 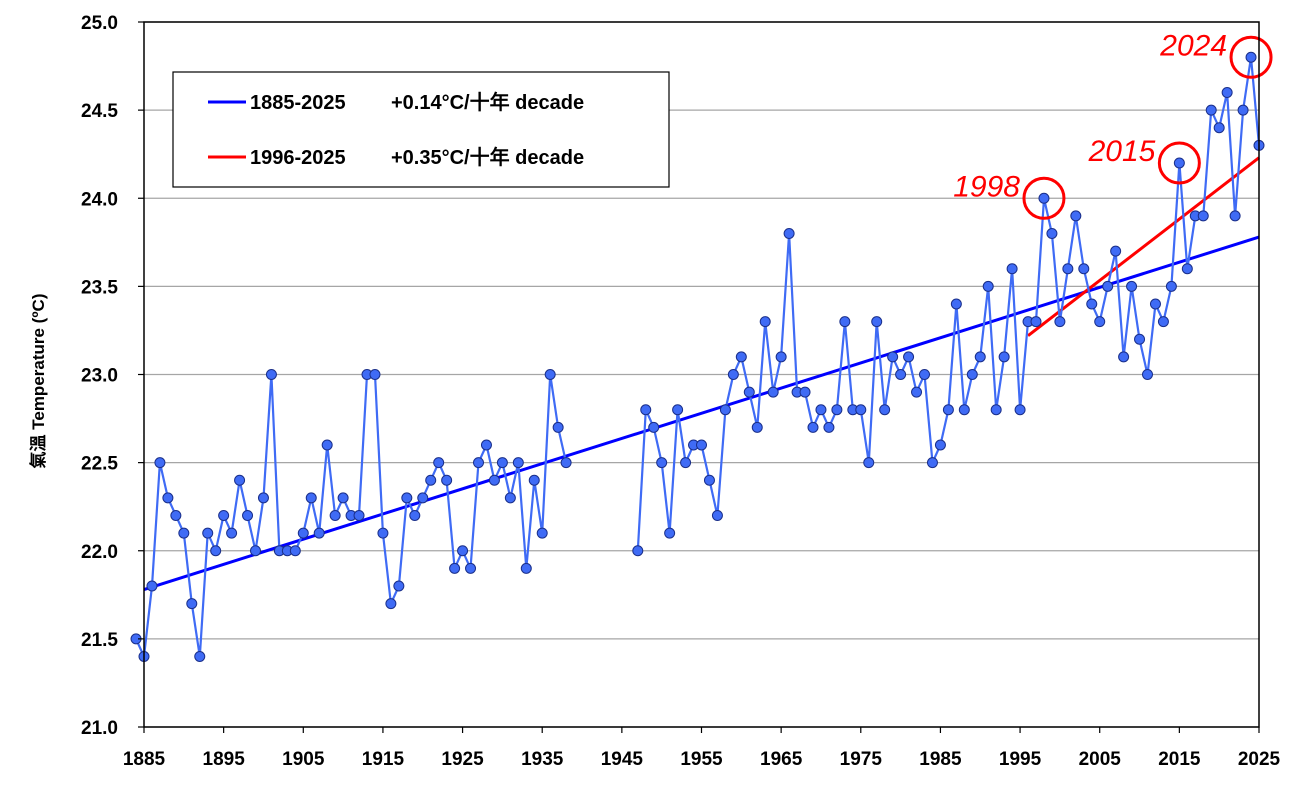 I want to click on data-point-1949, so click(x=654, y=427).